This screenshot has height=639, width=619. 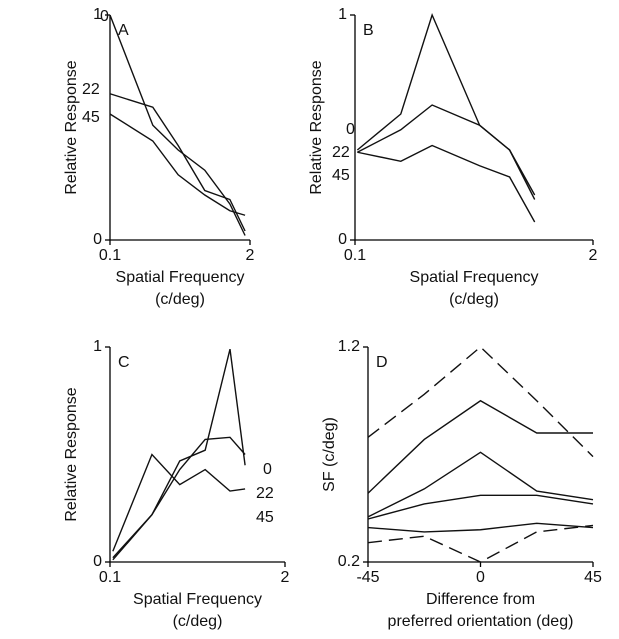 What do you see at coordinates (480, 577) in the screenshot?
I see `x-tick-label: 0` at bounding box center [480, 577].